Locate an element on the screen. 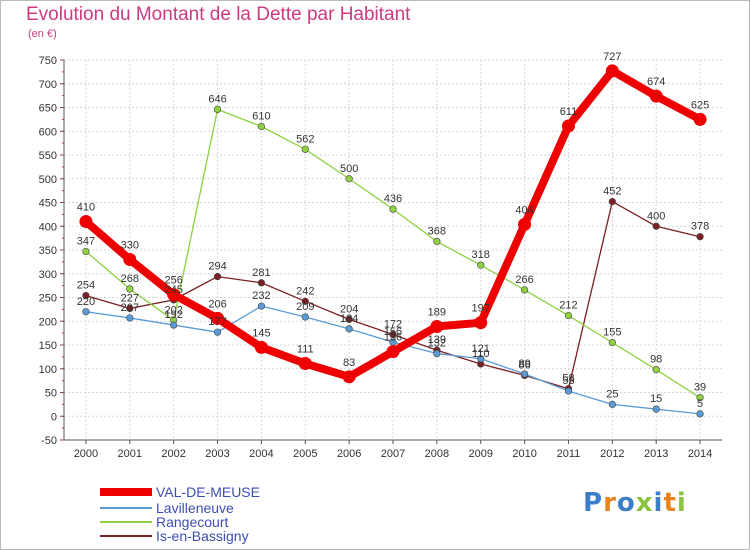 The width and height of the screenshot is (750, 550). legend-label: Rangecourt is located at coordinates (192, 522).